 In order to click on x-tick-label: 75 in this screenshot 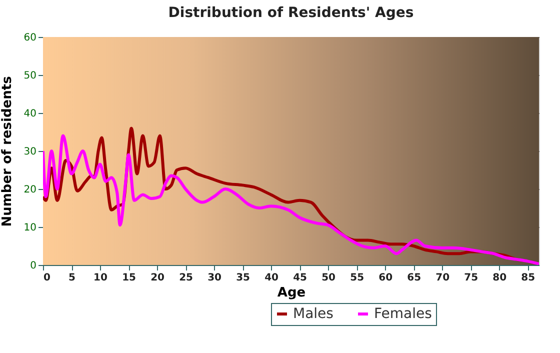, I will do `click(471, 278)`.